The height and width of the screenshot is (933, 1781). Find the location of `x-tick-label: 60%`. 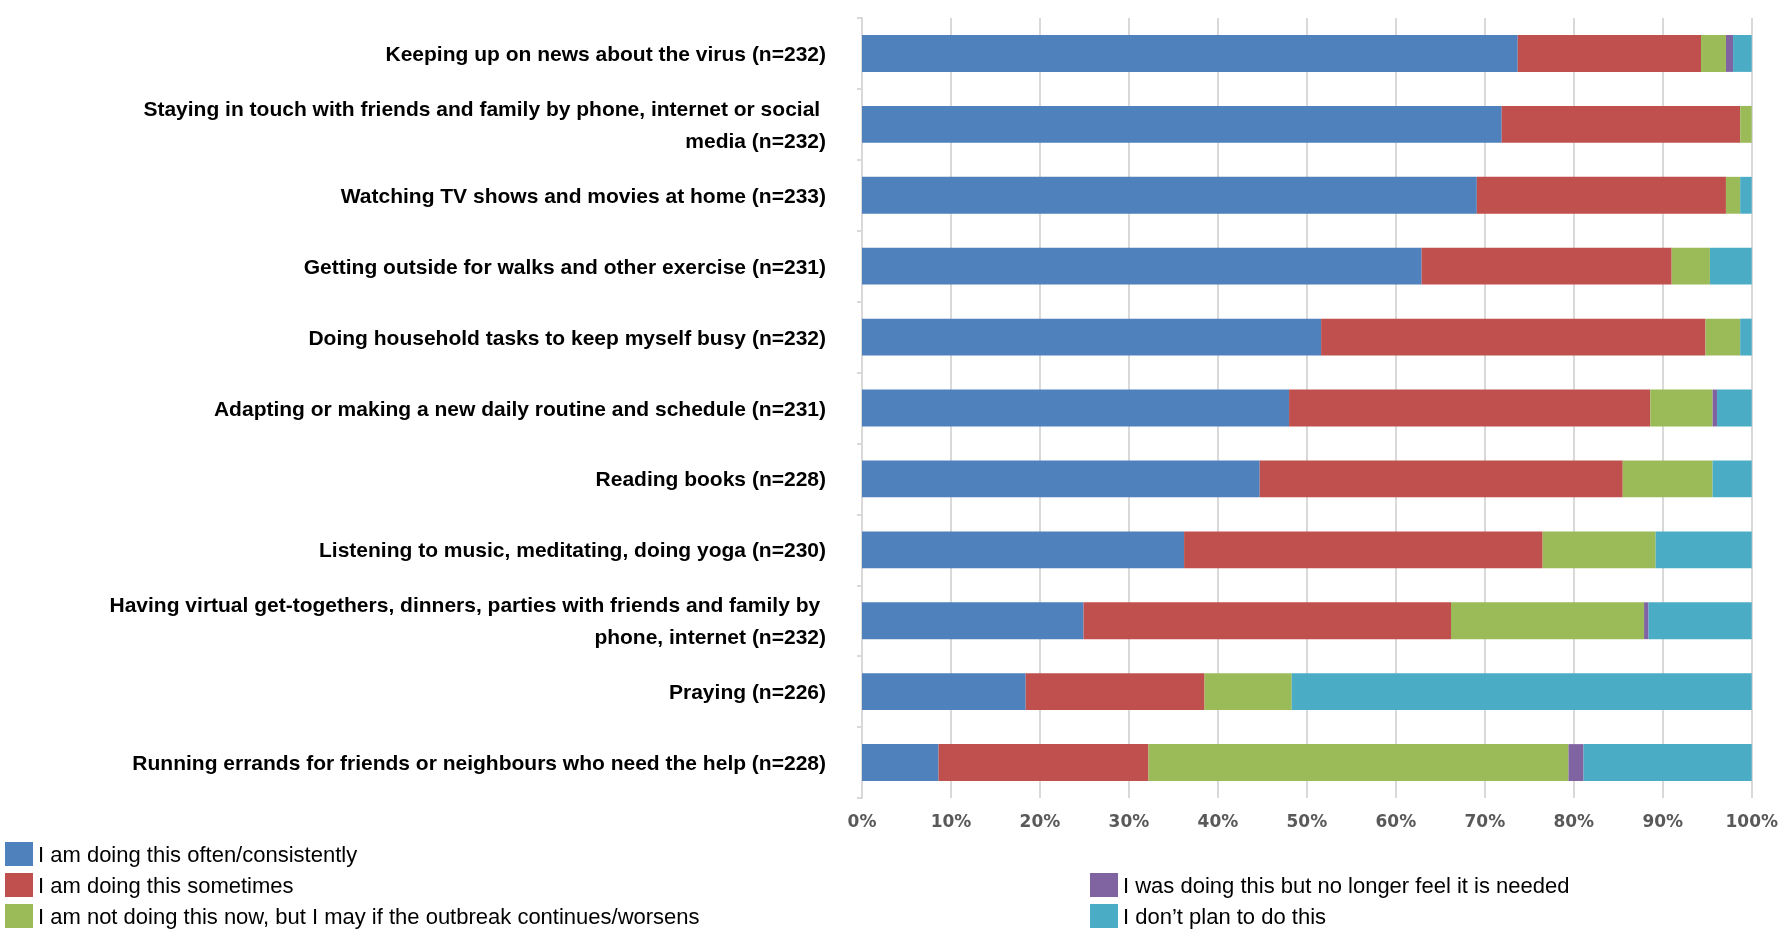

x-tick-label: 60% is located at coordinates (1396, 820).